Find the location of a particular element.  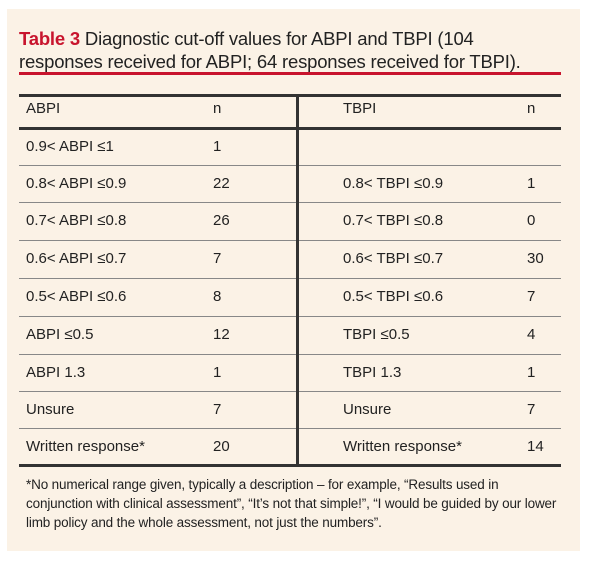

row-tbpi-range: Written response* is located at coordinates (402, 446).